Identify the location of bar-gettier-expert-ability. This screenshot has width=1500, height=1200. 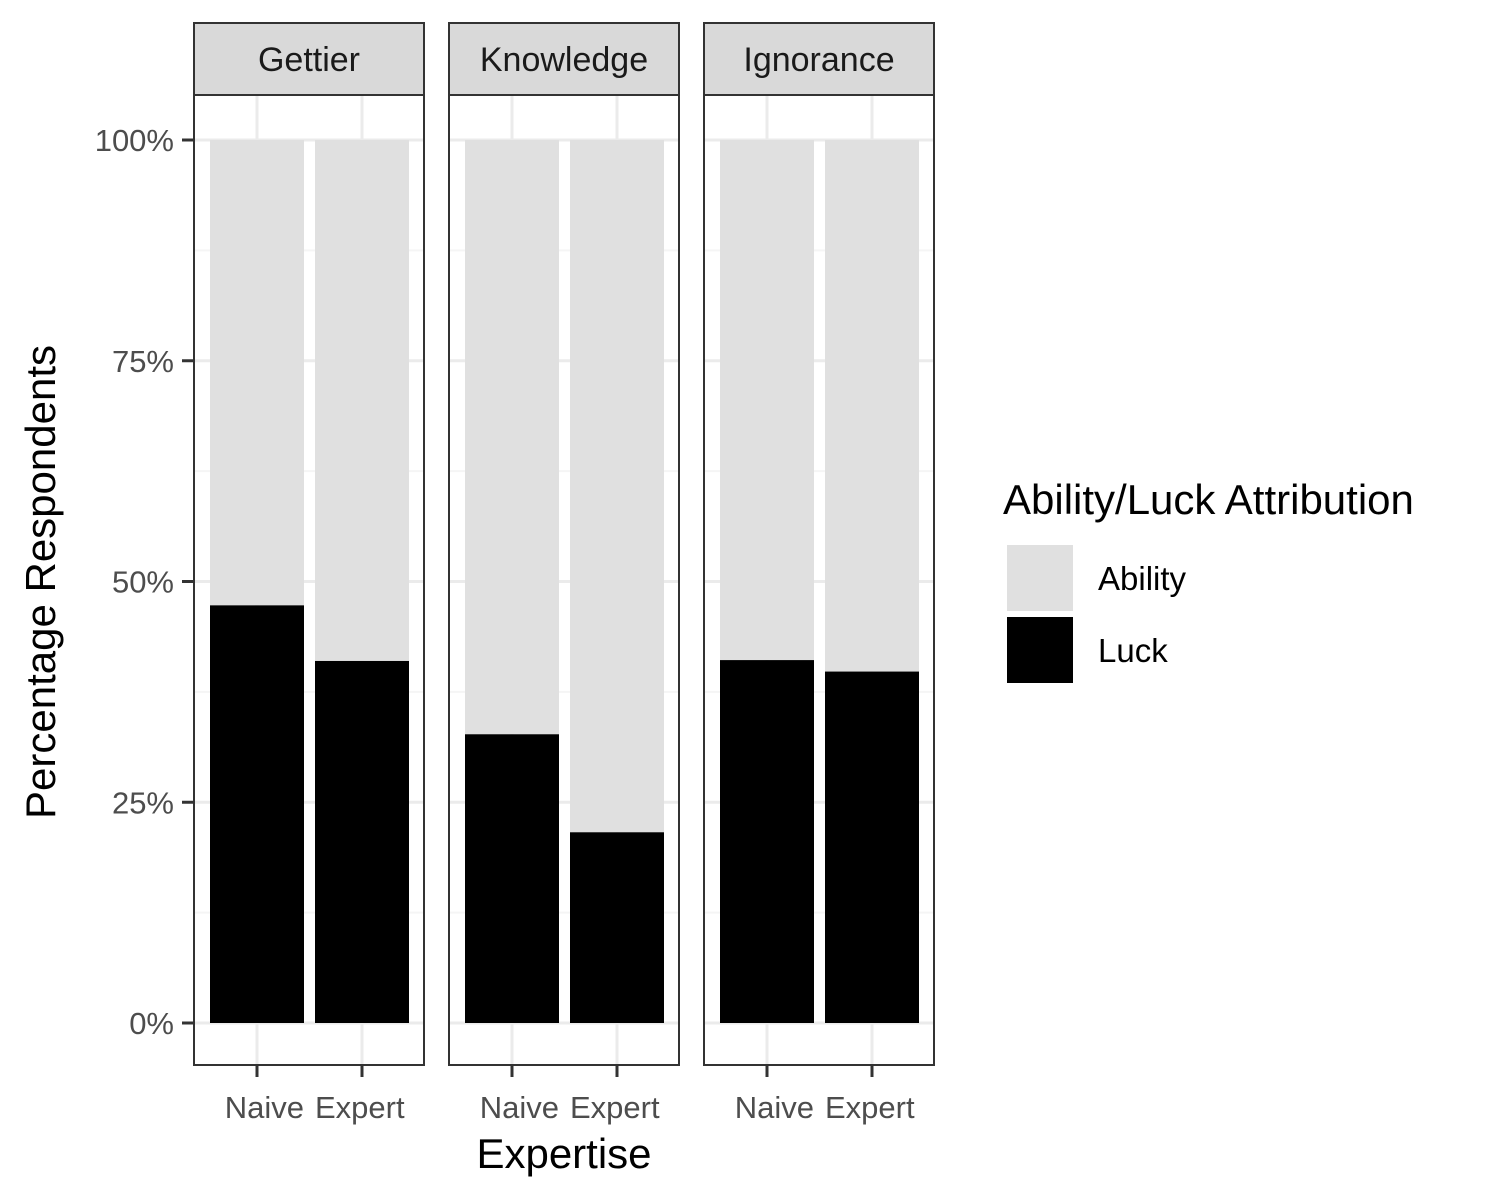
(362, 400).